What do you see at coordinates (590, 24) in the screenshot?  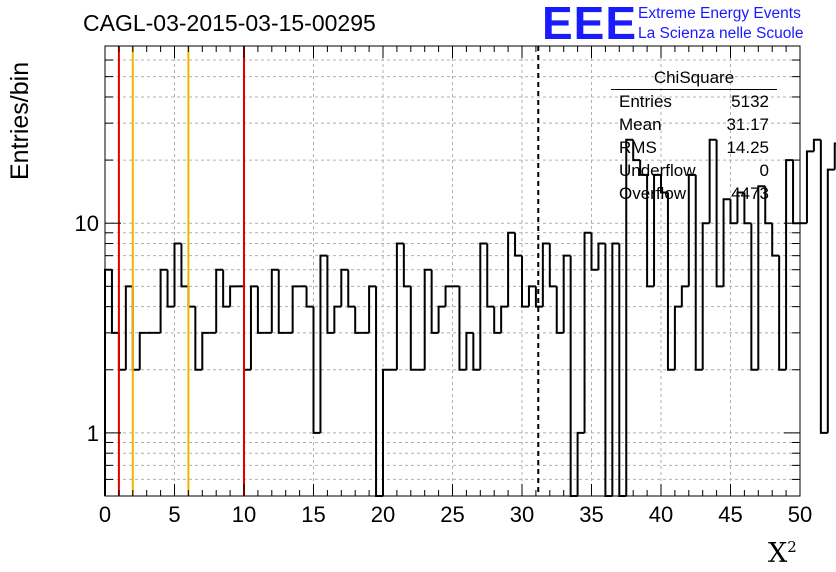 I see `eee-logo: EEE` at bounding box center [590, 24].